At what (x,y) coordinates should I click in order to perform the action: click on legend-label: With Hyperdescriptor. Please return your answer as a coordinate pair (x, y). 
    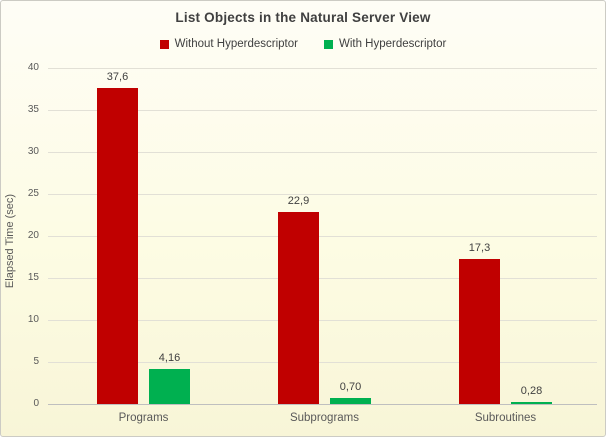
    Looking at the image, I should click on (392, 44).